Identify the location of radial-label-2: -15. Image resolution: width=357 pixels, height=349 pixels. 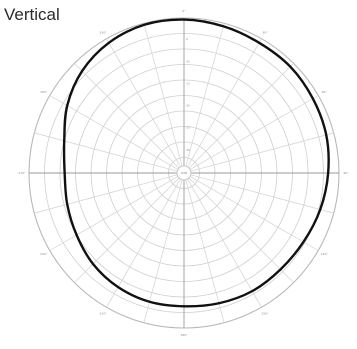
(188, 83).